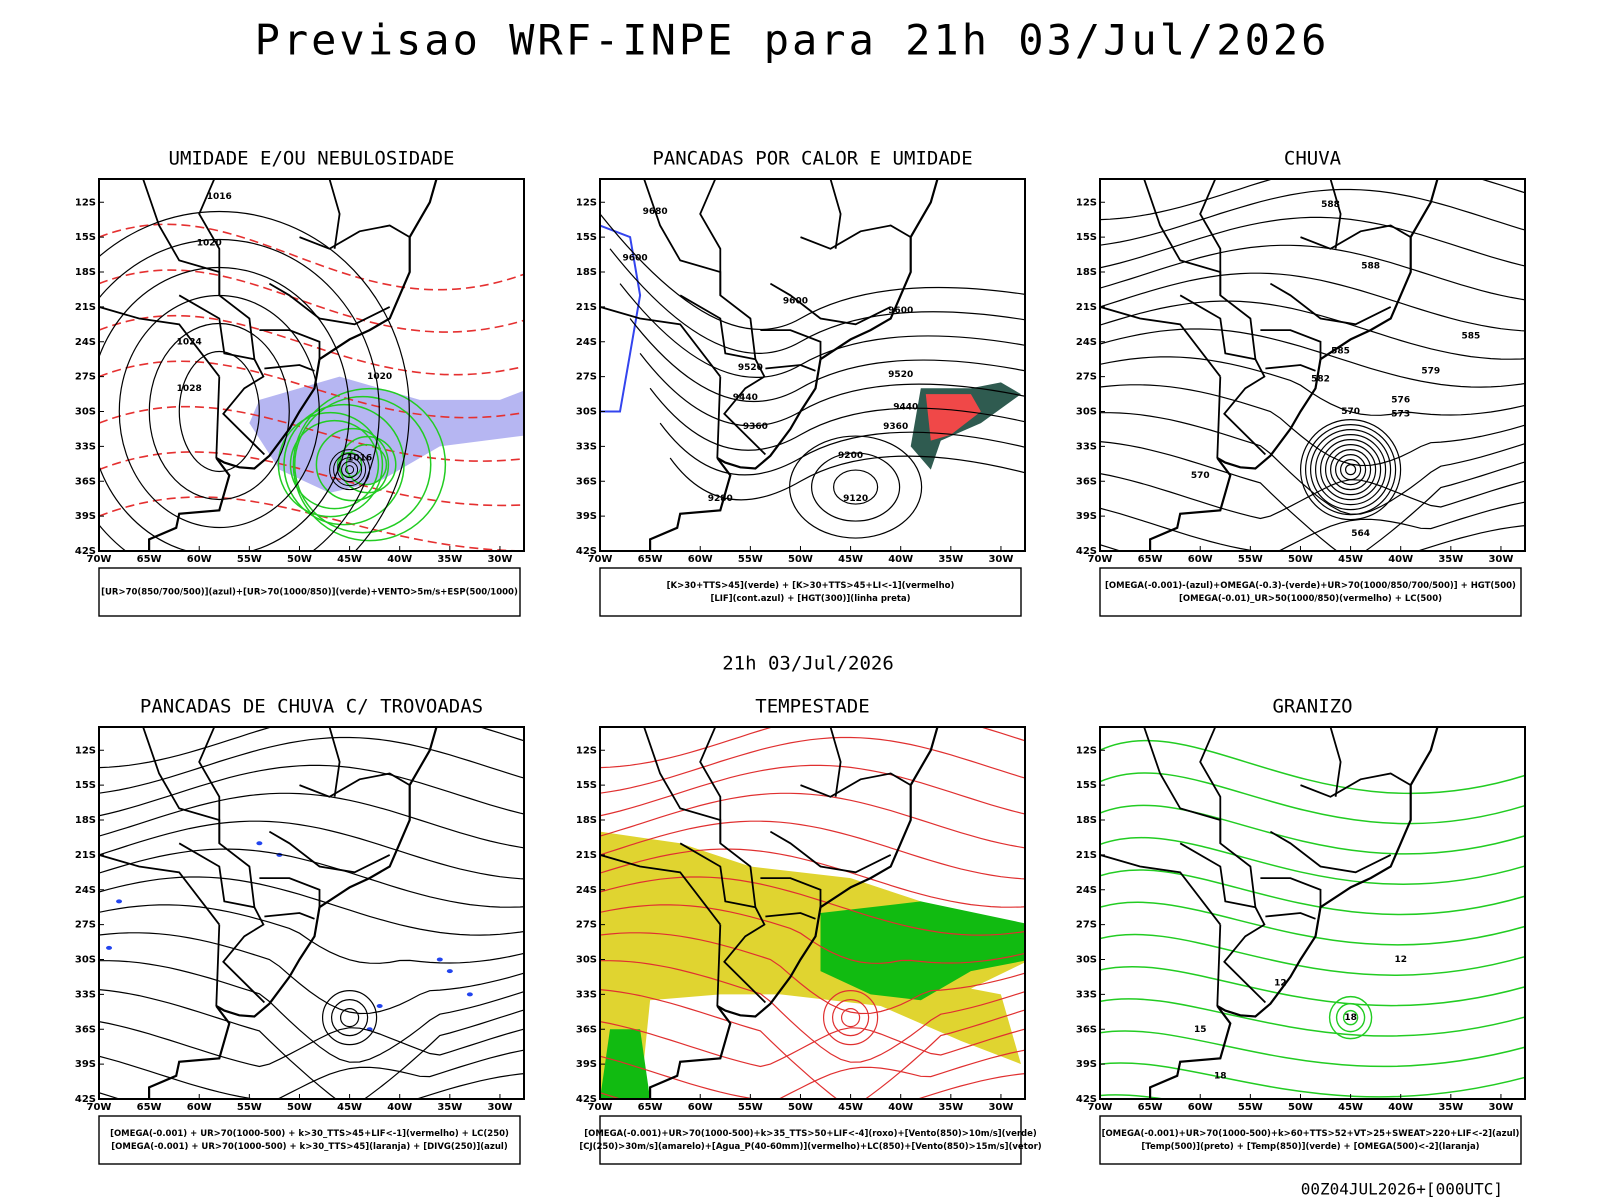 The image size is (1600, 1200). Describe the element at coordinates (922, 951) in the screenshot. I see `wind-area` at that location.